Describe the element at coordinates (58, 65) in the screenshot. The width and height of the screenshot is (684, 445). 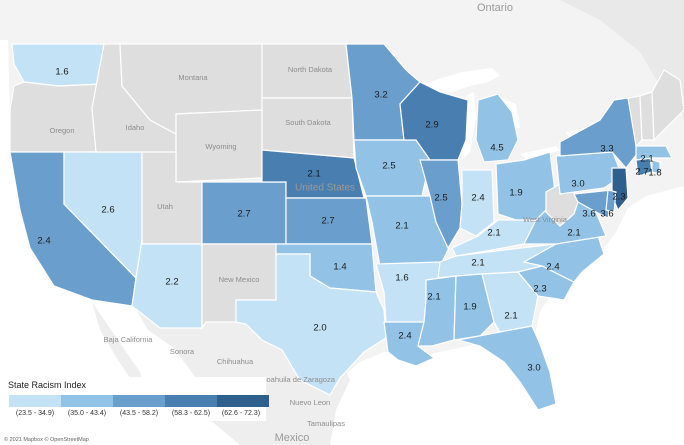
I see `state-washington` at that location.